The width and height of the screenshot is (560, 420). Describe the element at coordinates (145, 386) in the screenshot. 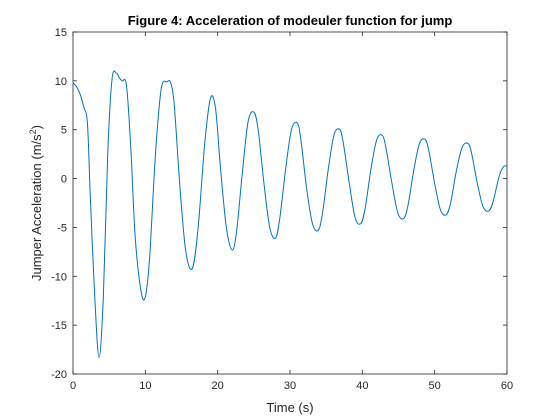

I see `x-tick-label: 10` at that location.